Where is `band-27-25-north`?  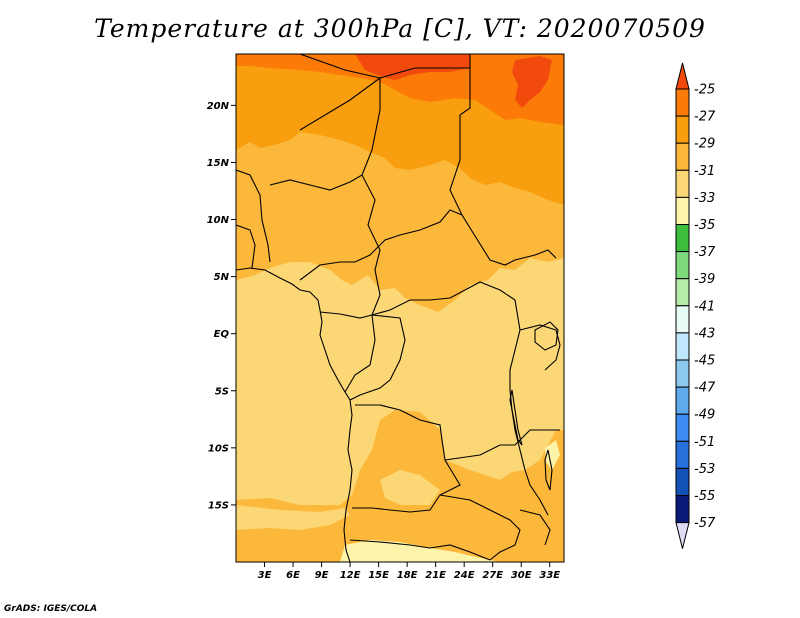 band-27-25-north is located at coordinates (400, 89).